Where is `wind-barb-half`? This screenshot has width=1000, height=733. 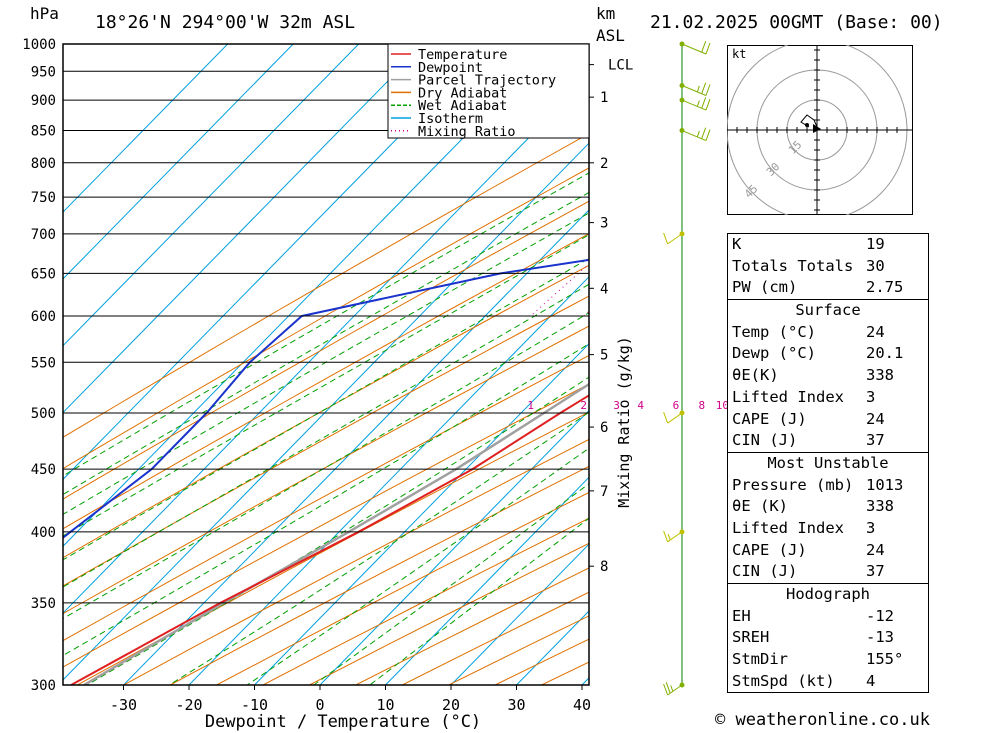 wind-barb-half is located at coordinates (698, 134).